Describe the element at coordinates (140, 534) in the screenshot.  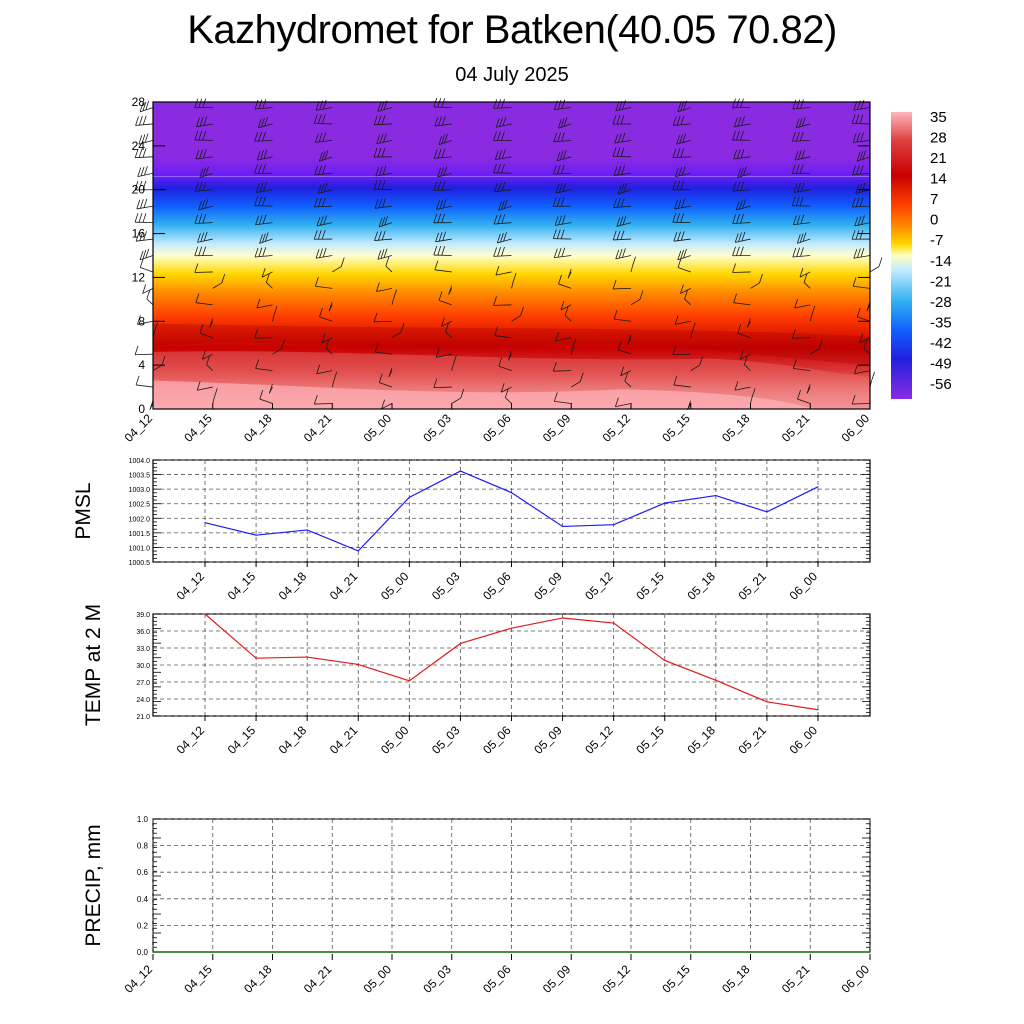
I see `y-tick-label: 1001.5` at that location.